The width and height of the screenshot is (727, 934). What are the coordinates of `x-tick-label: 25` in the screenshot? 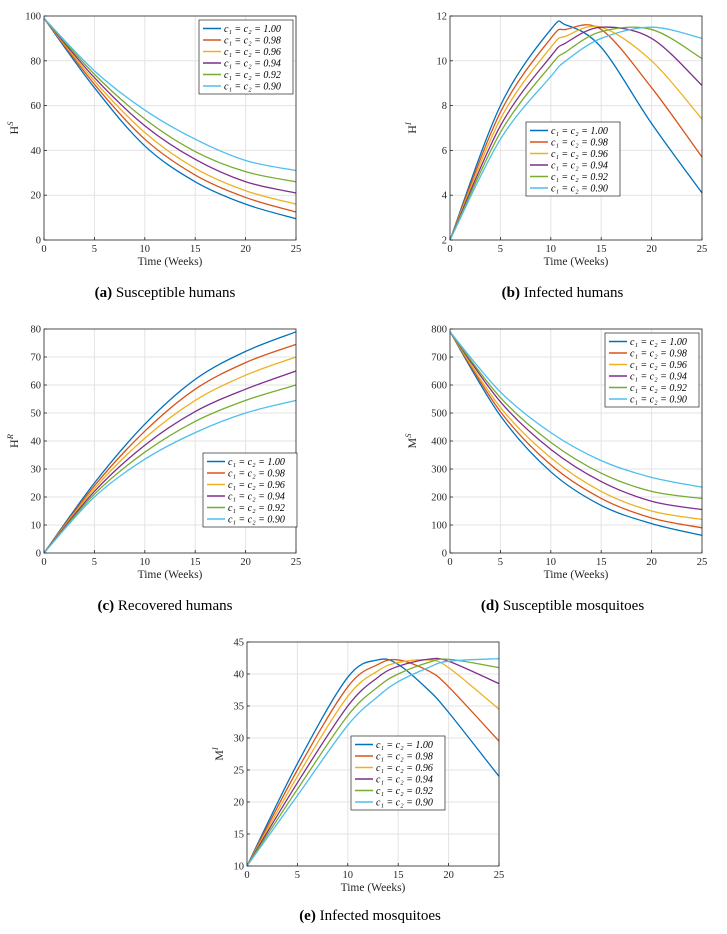 It's located at (499, 875).